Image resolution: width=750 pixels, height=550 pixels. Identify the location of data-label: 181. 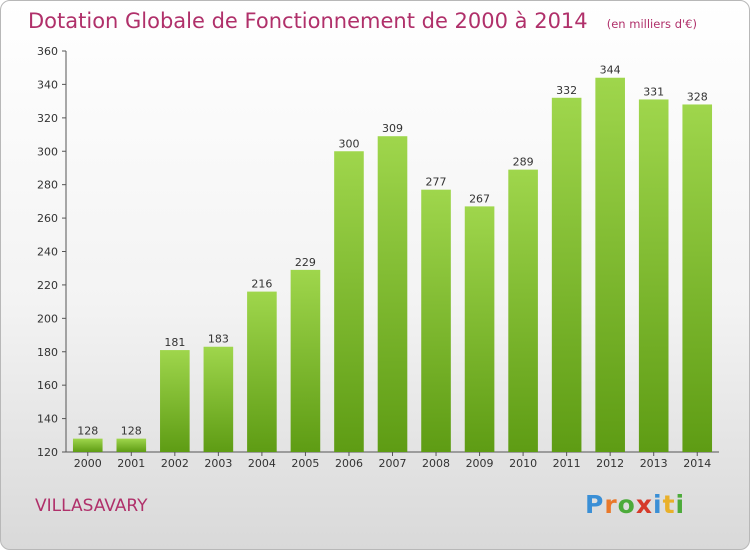
(174, 342).